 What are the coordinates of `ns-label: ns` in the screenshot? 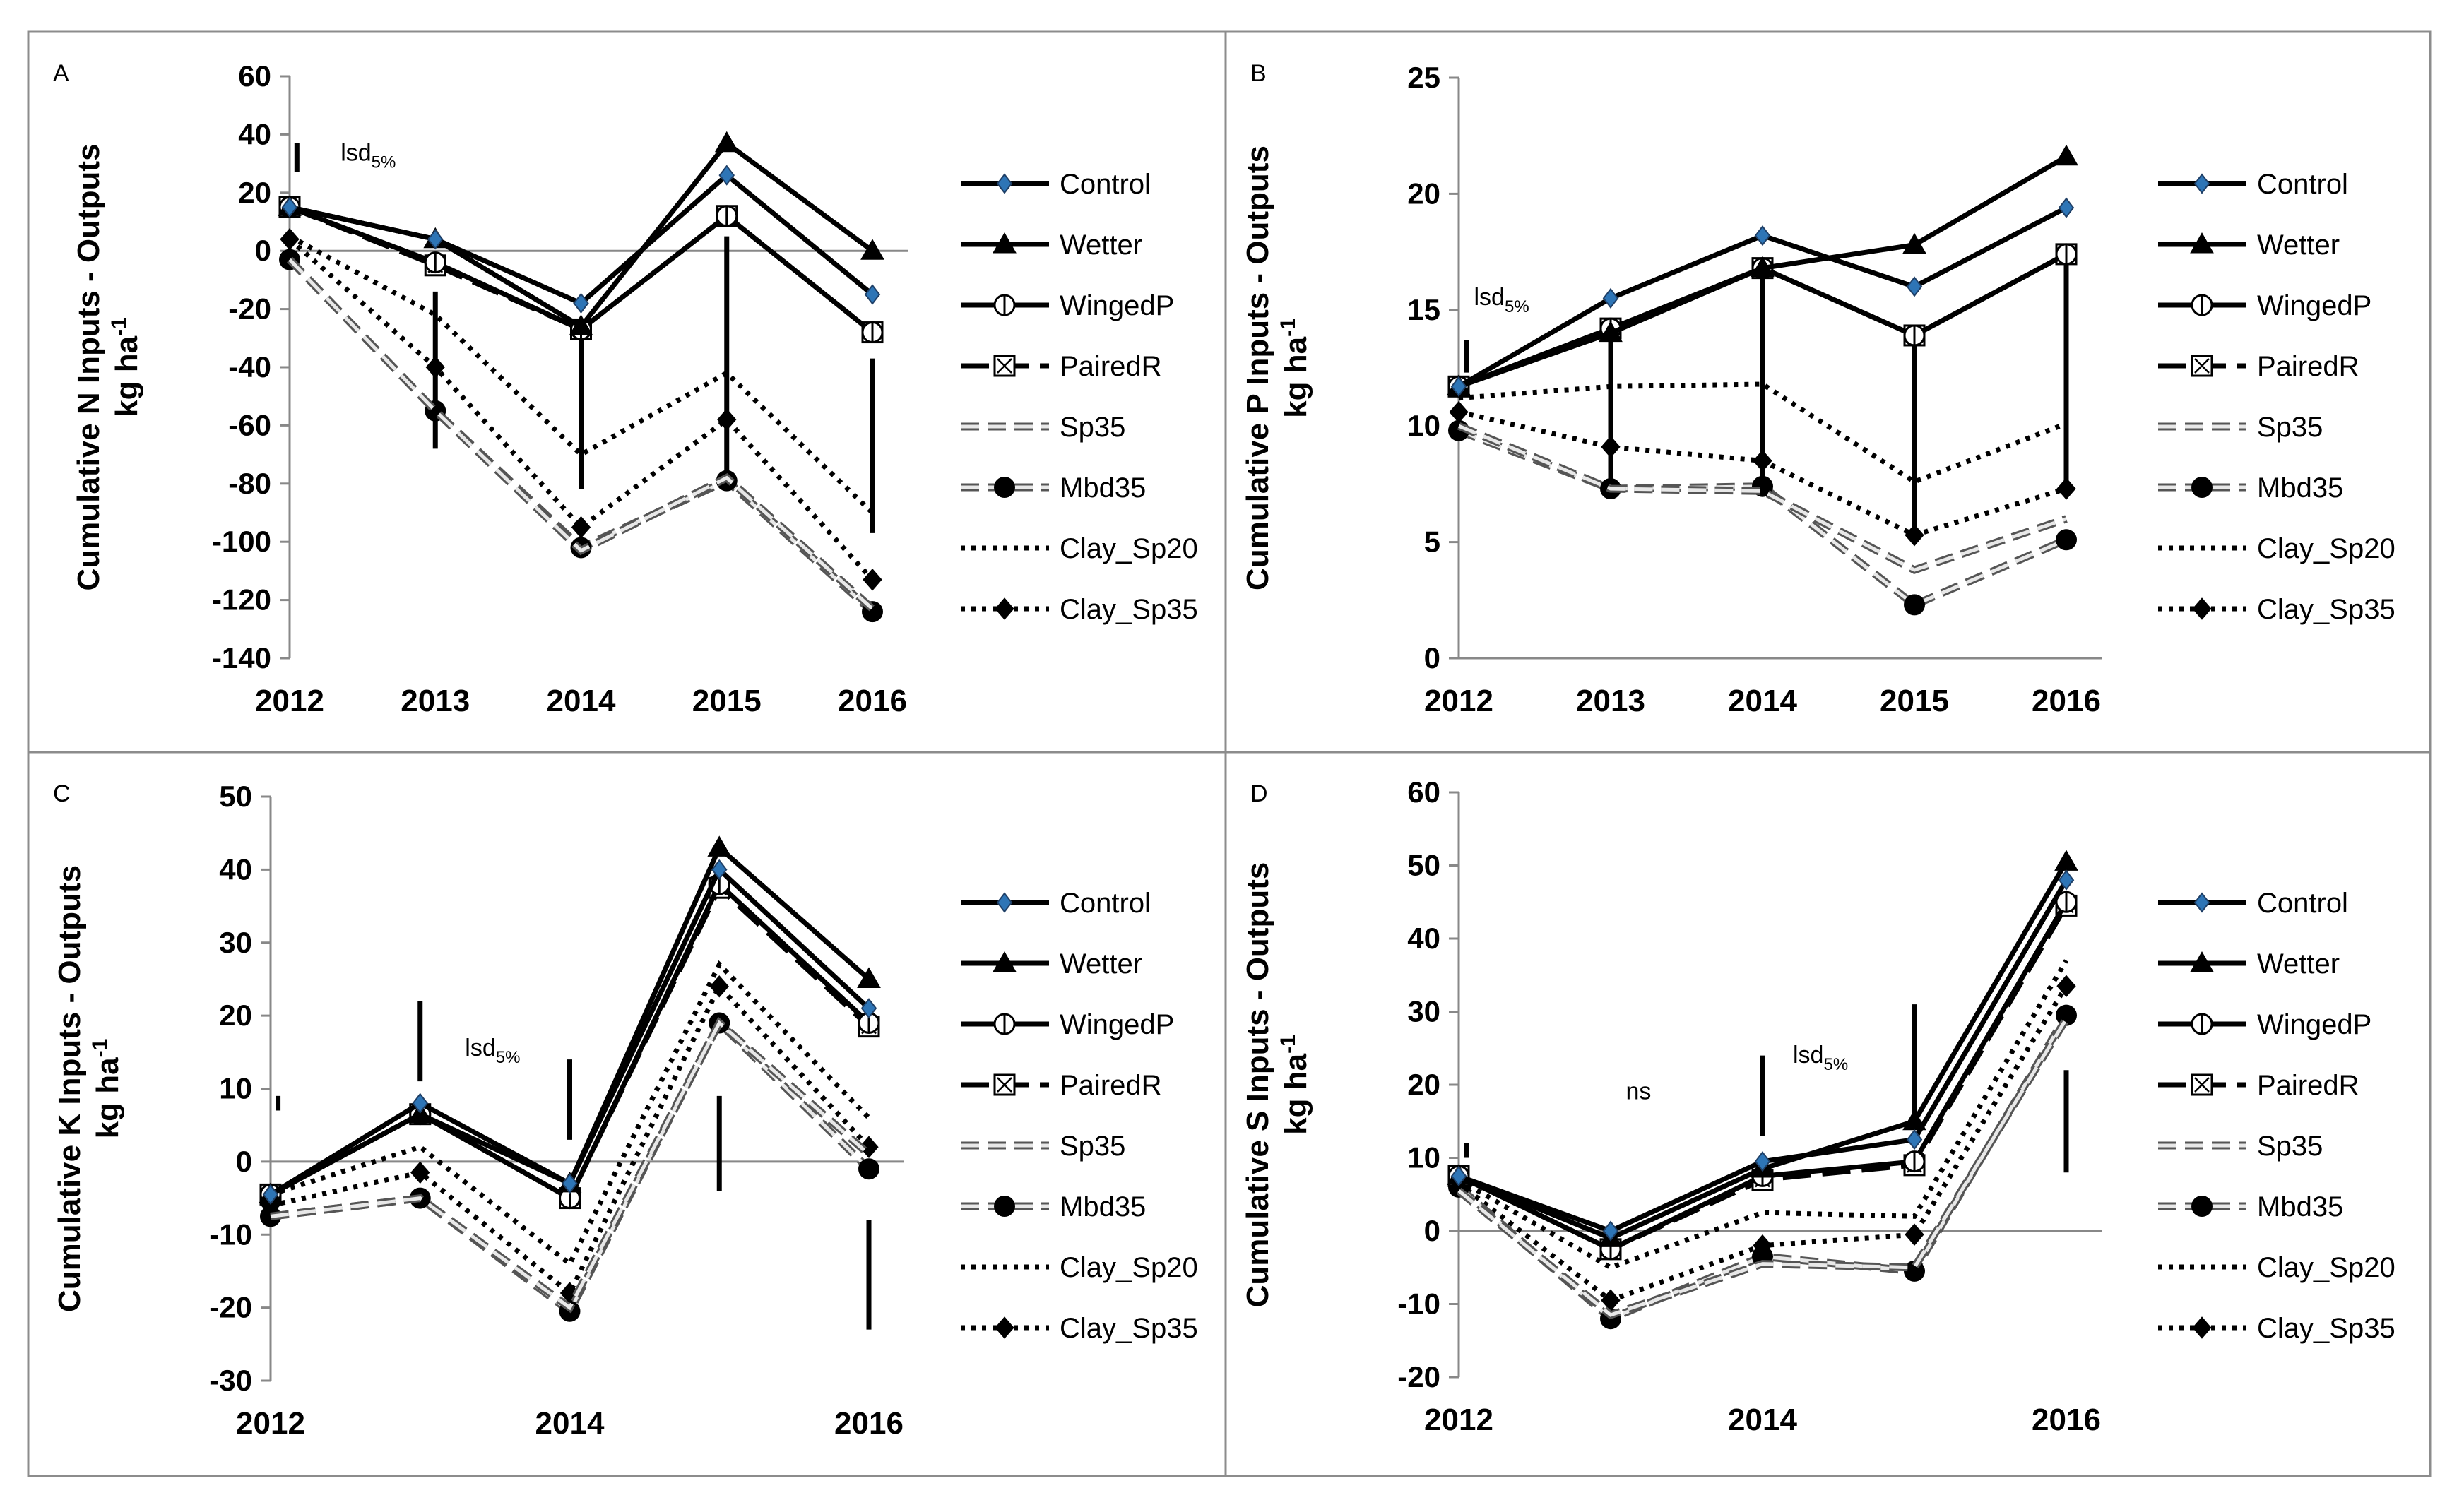 It's located at (1639, 1091).